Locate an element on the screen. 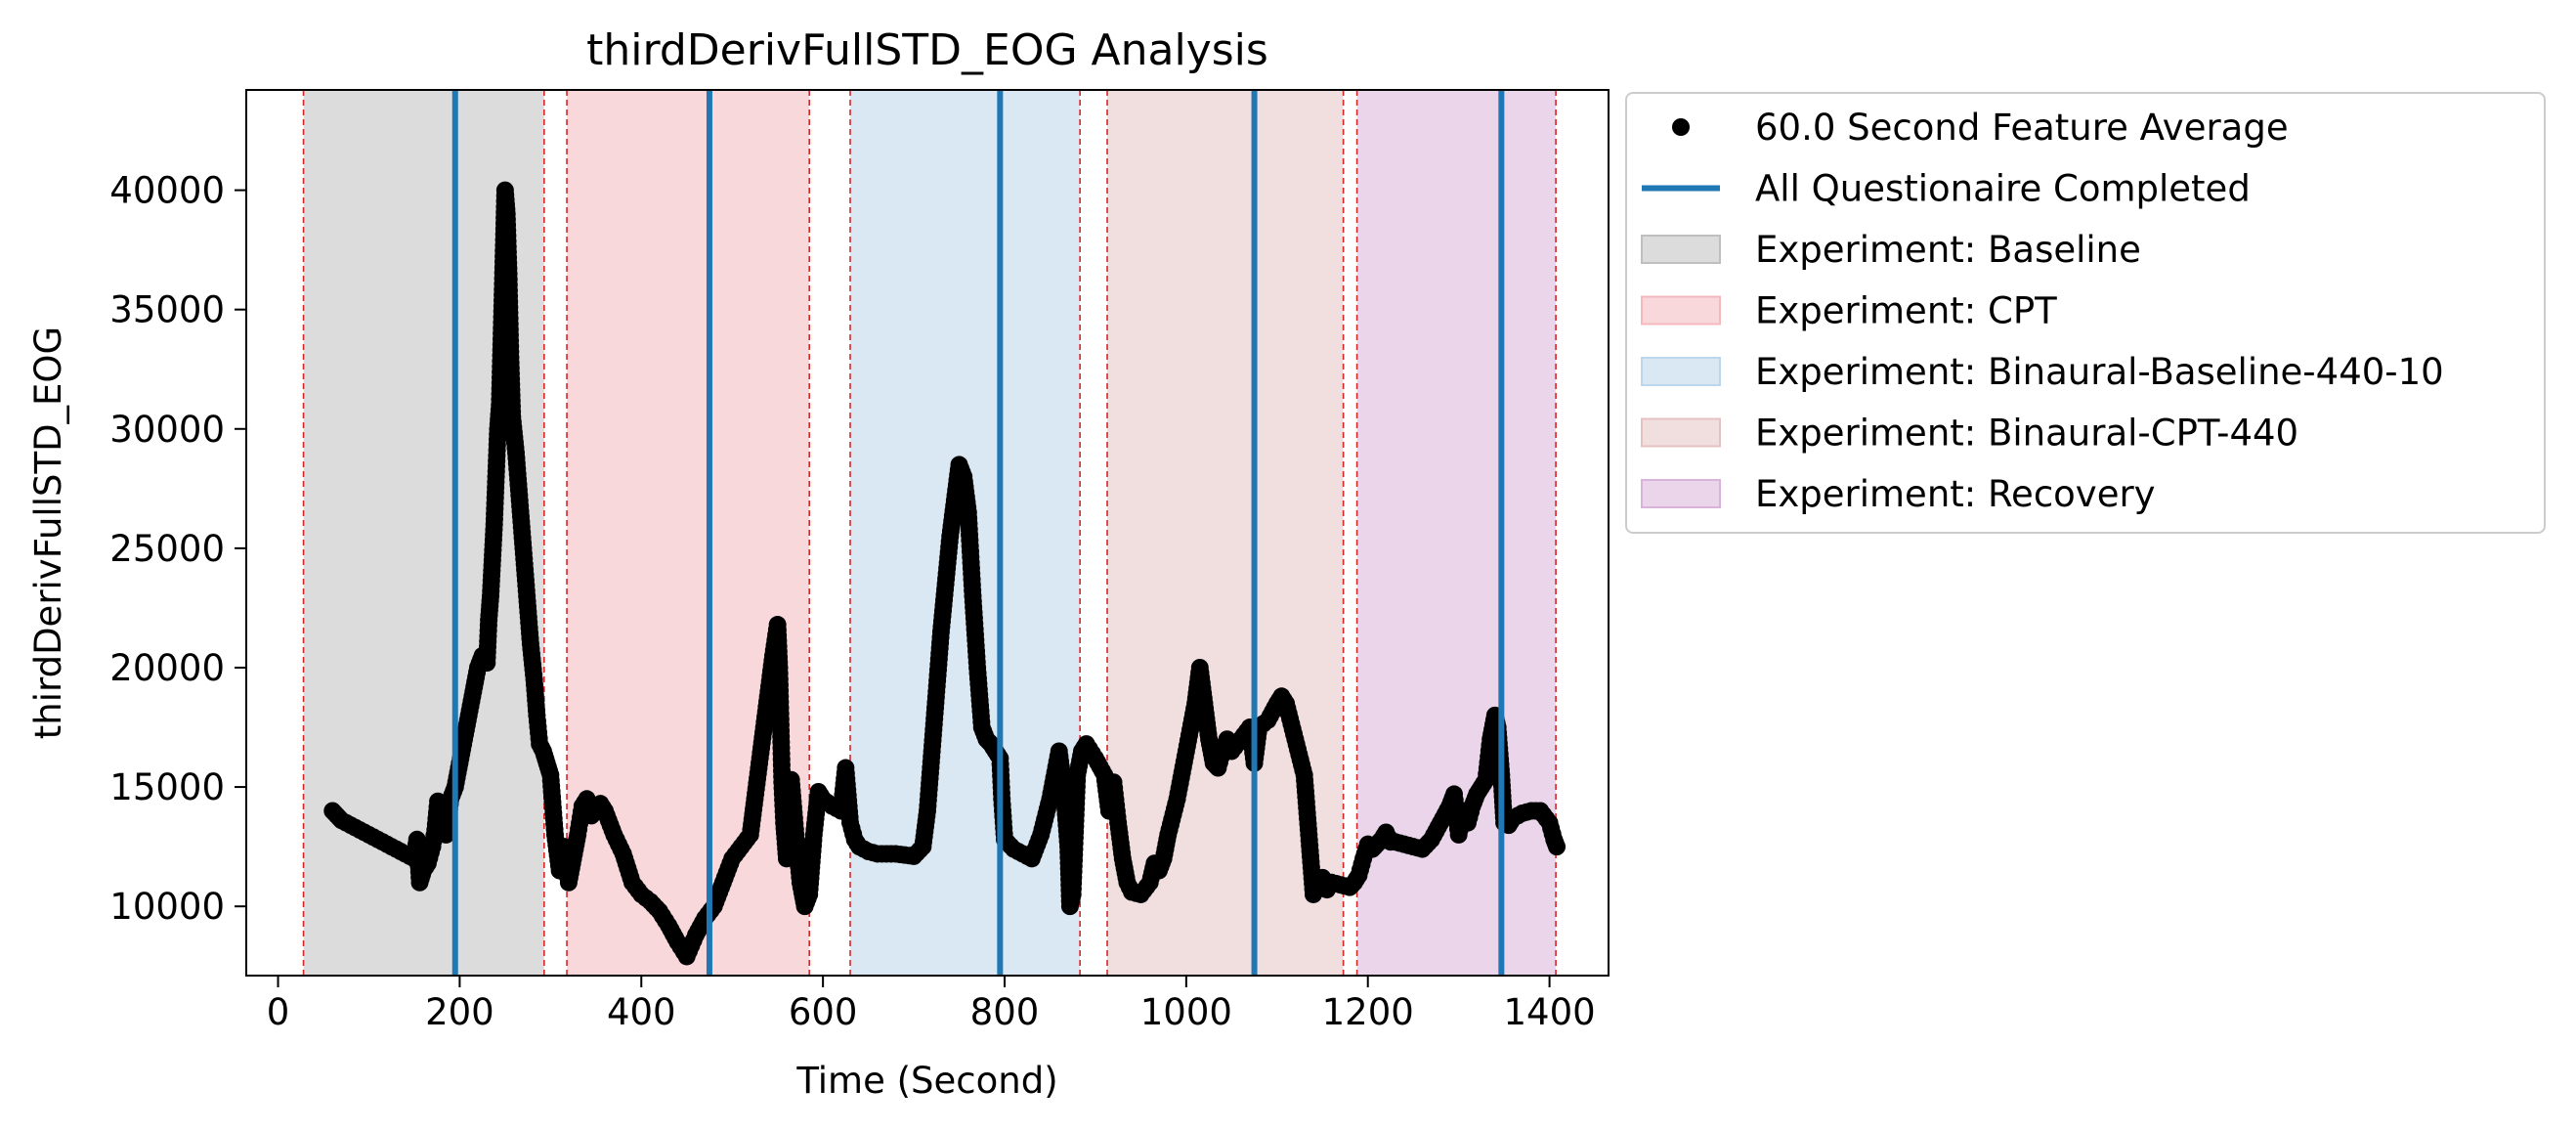  x-tick-label-1: 200 is located at coordinates (460, 1012).